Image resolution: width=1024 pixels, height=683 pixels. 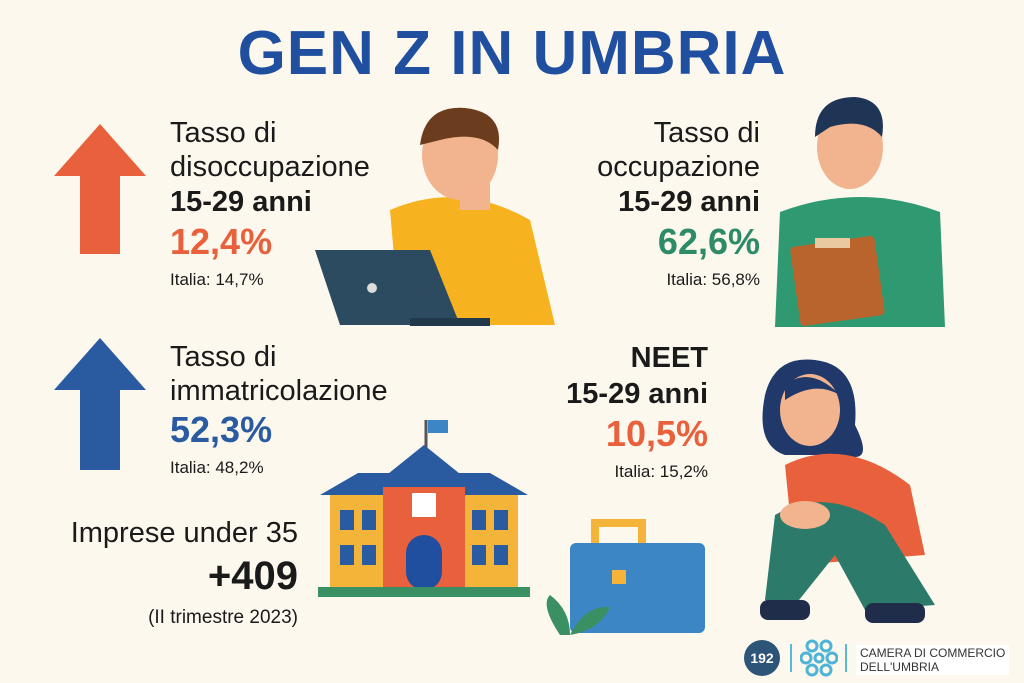 I want to click on organization-name: CAMERA DI COMMERCIO DELL'UMBRIA, so click(x=933, y=660).